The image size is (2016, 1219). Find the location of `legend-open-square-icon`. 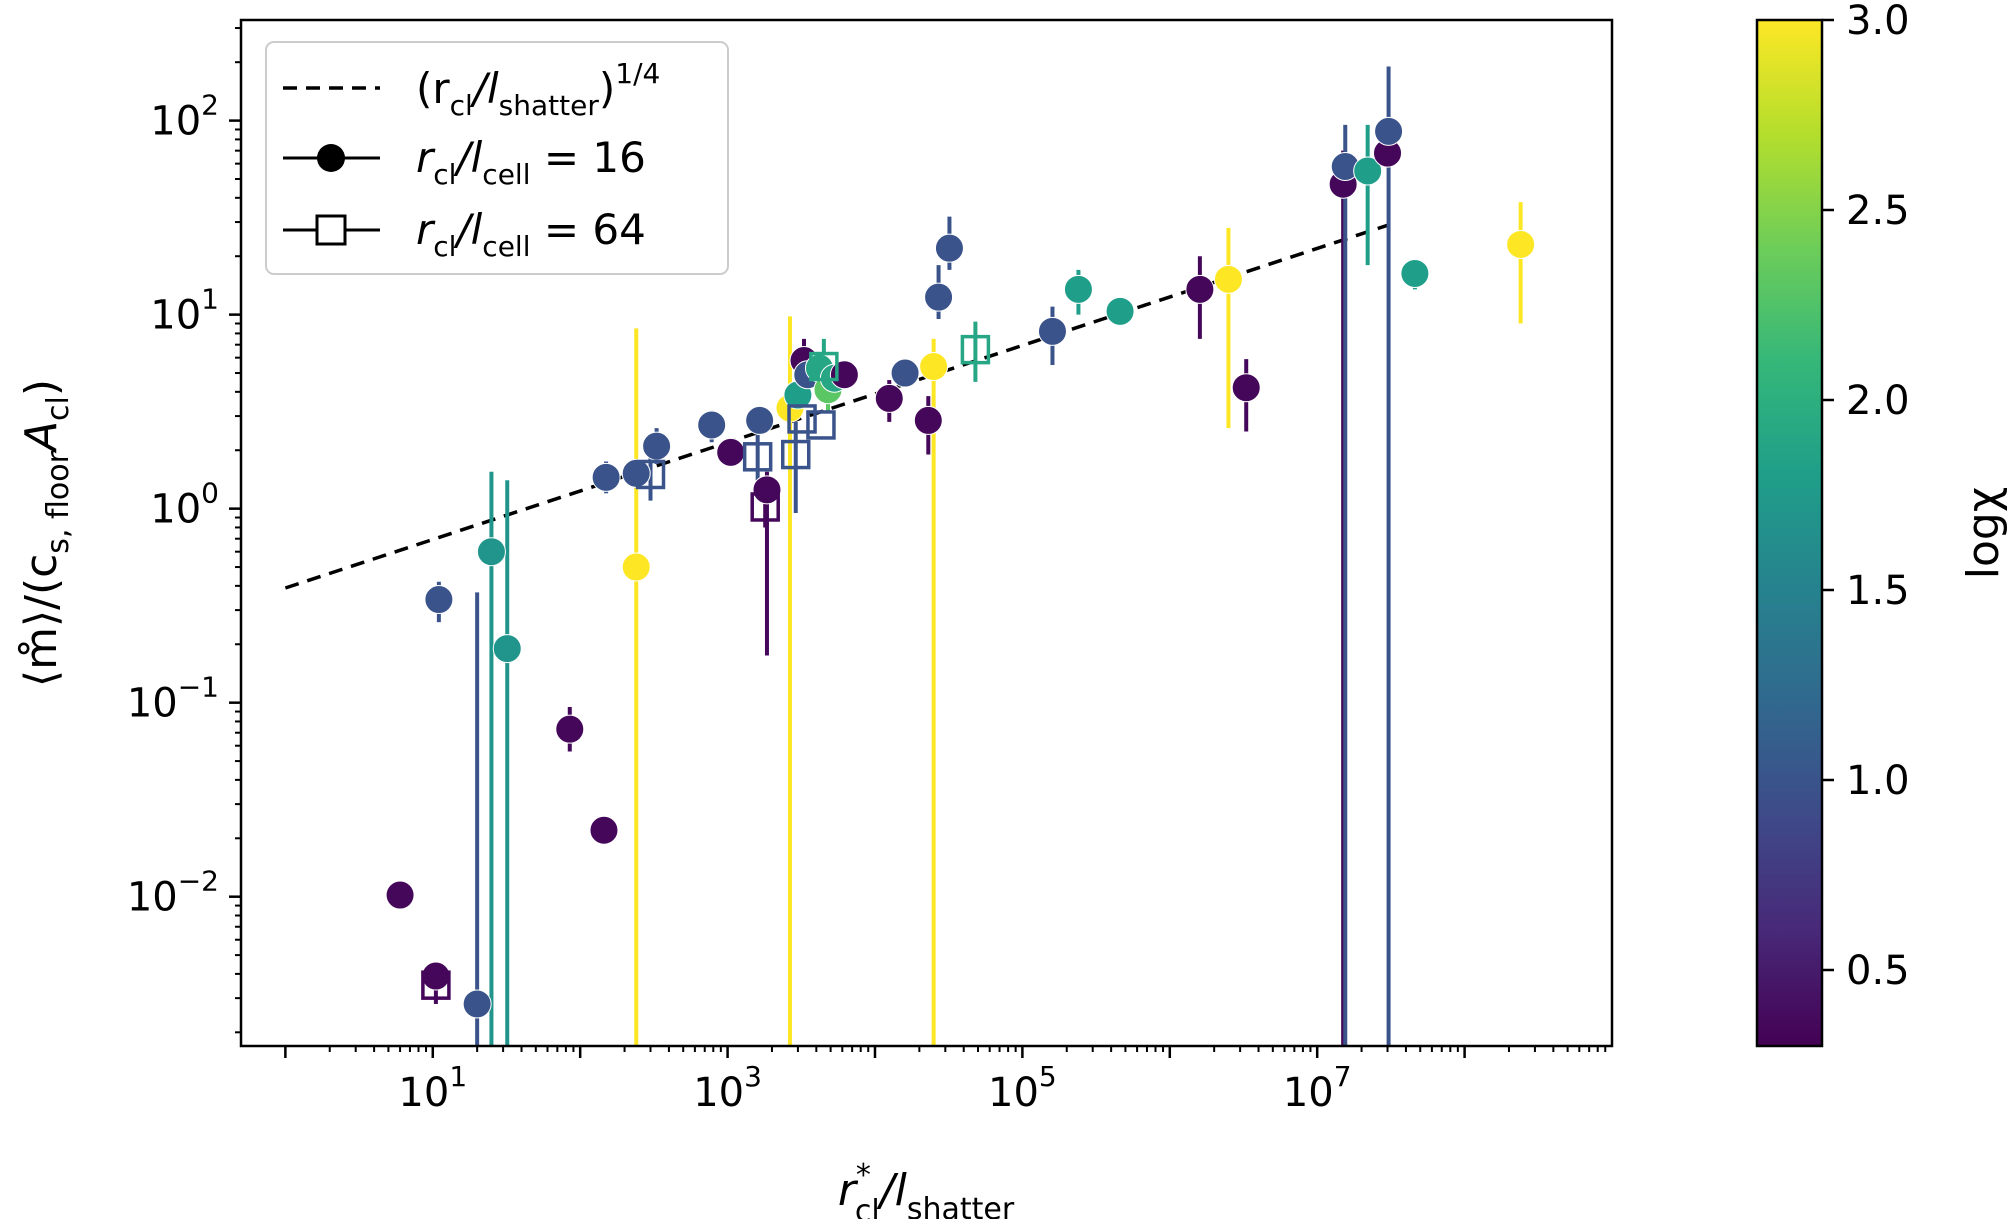

legend-open-square-icon is located at coordinates (331, 230).